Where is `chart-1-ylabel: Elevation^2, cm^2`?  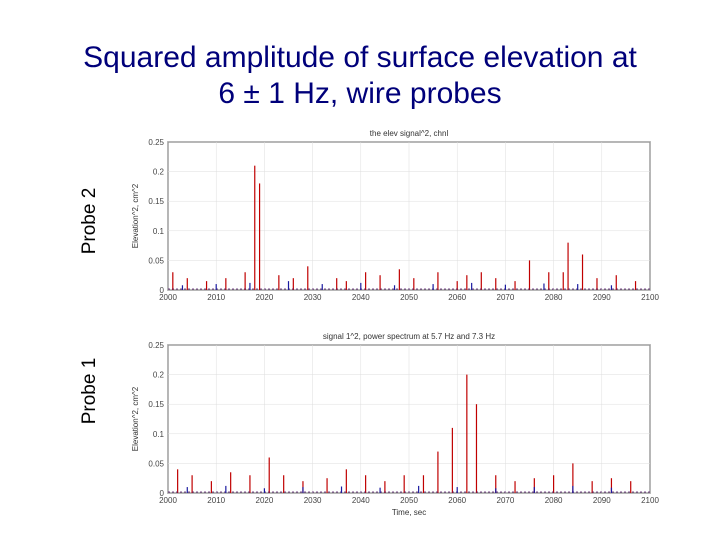
chart-1-ylabel: Elevation^2, cm^2 is located at coordinates (135, 418).